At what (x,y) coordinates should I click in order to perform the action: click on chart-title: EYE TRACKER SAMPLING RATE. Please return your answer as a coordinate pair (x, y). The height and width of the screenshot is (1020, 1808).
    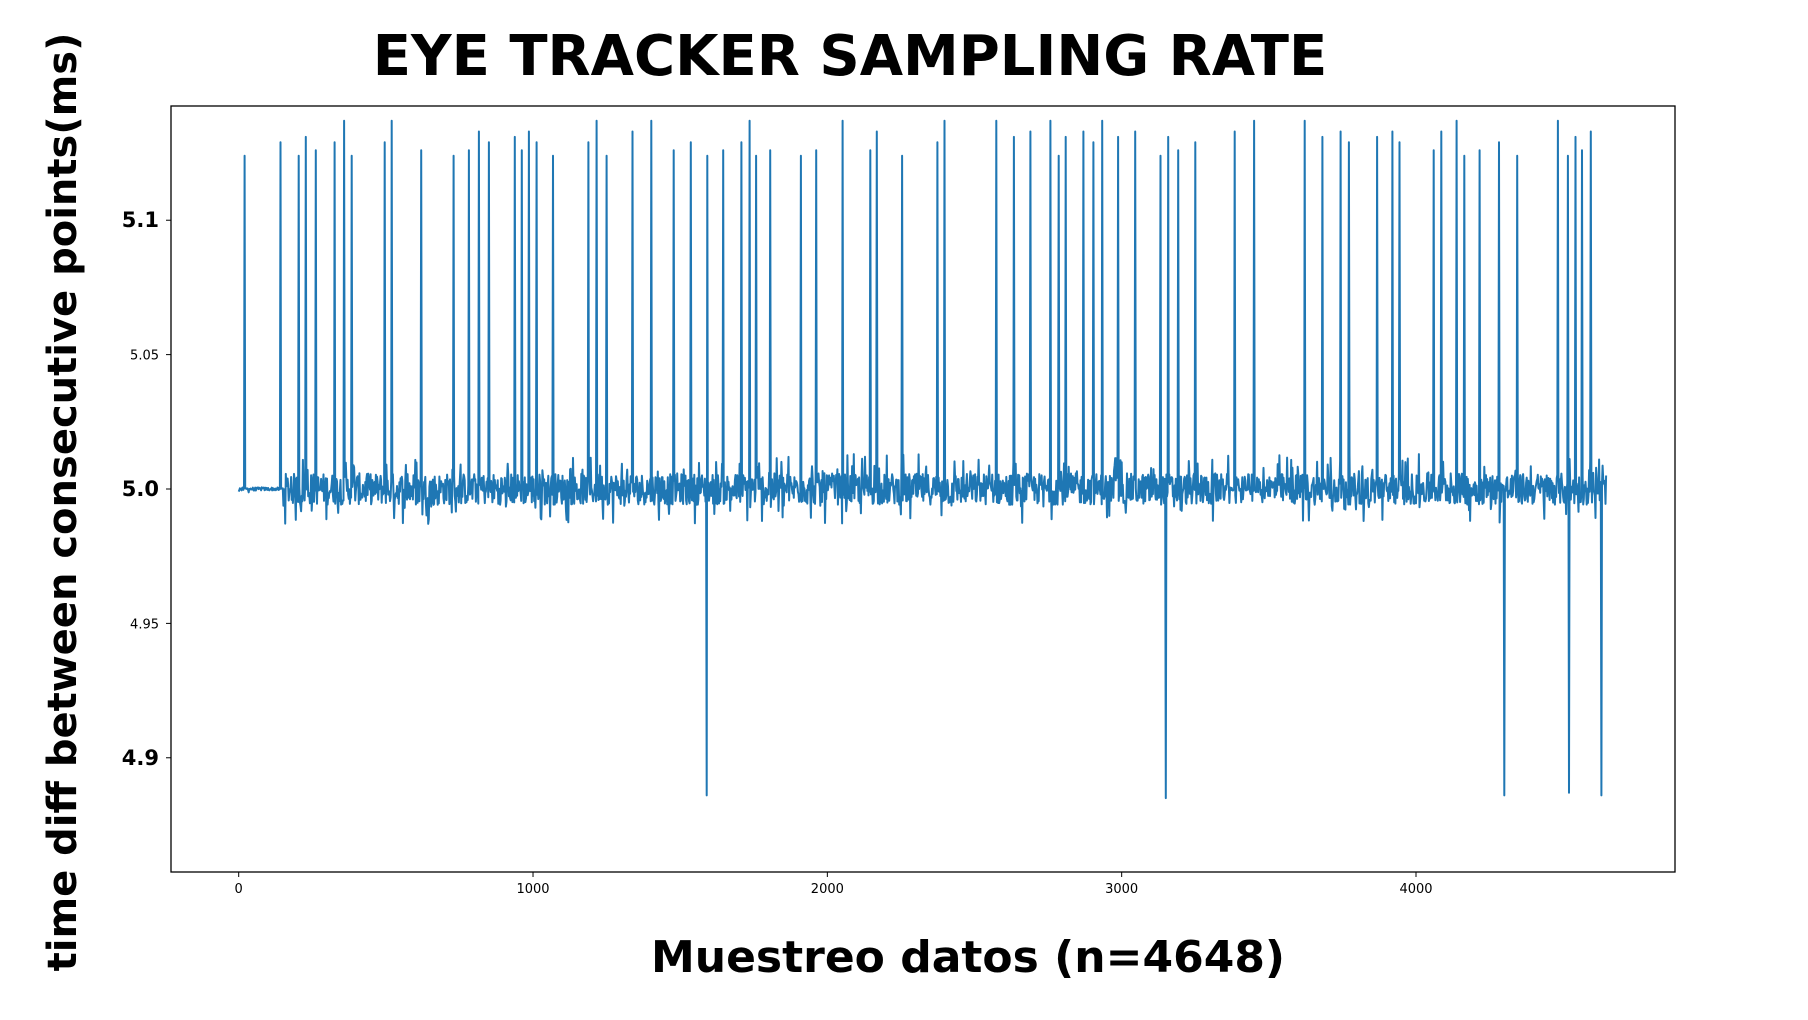
    Looking at the image, I should click on (850, 56).